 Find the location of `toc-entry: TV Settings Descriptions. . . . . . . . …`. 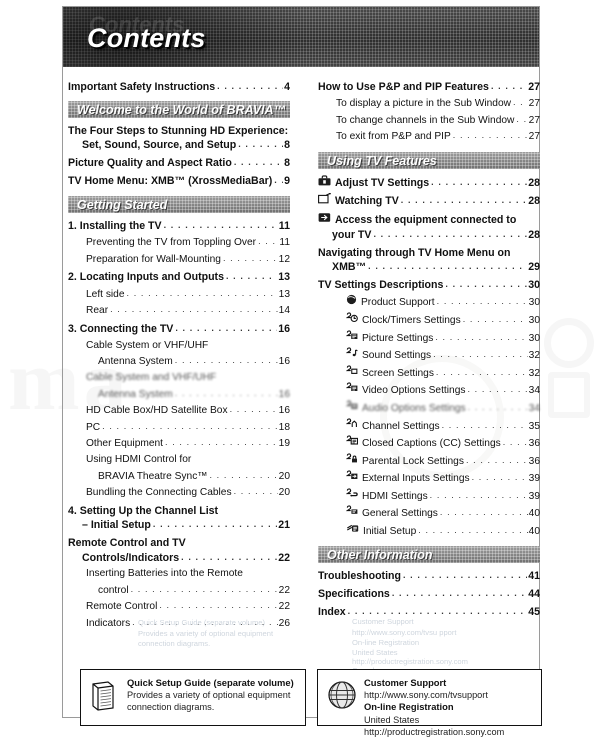

toc-entry: TV Settings Descriptions. . . . . . . . … is located at coordinates (429, 285).